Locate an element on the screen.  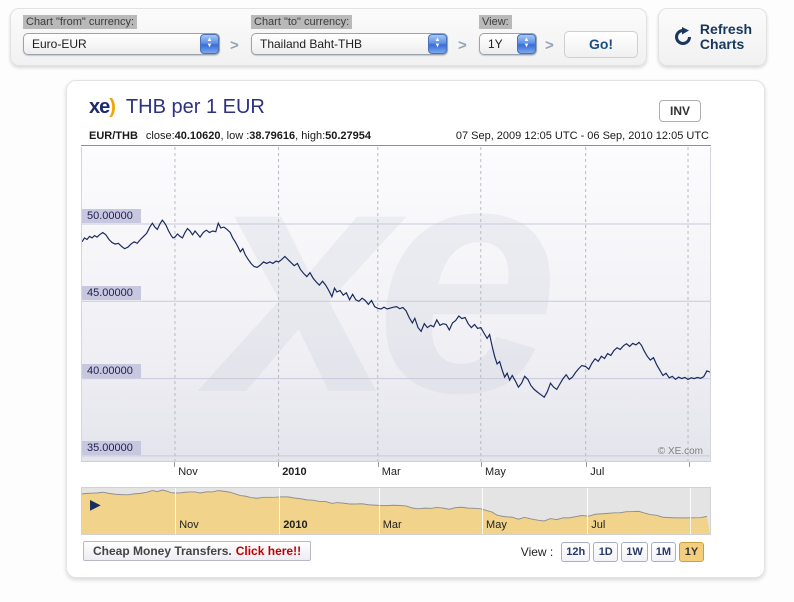
navigator-label: Jul is located at coordinates (598, 525).